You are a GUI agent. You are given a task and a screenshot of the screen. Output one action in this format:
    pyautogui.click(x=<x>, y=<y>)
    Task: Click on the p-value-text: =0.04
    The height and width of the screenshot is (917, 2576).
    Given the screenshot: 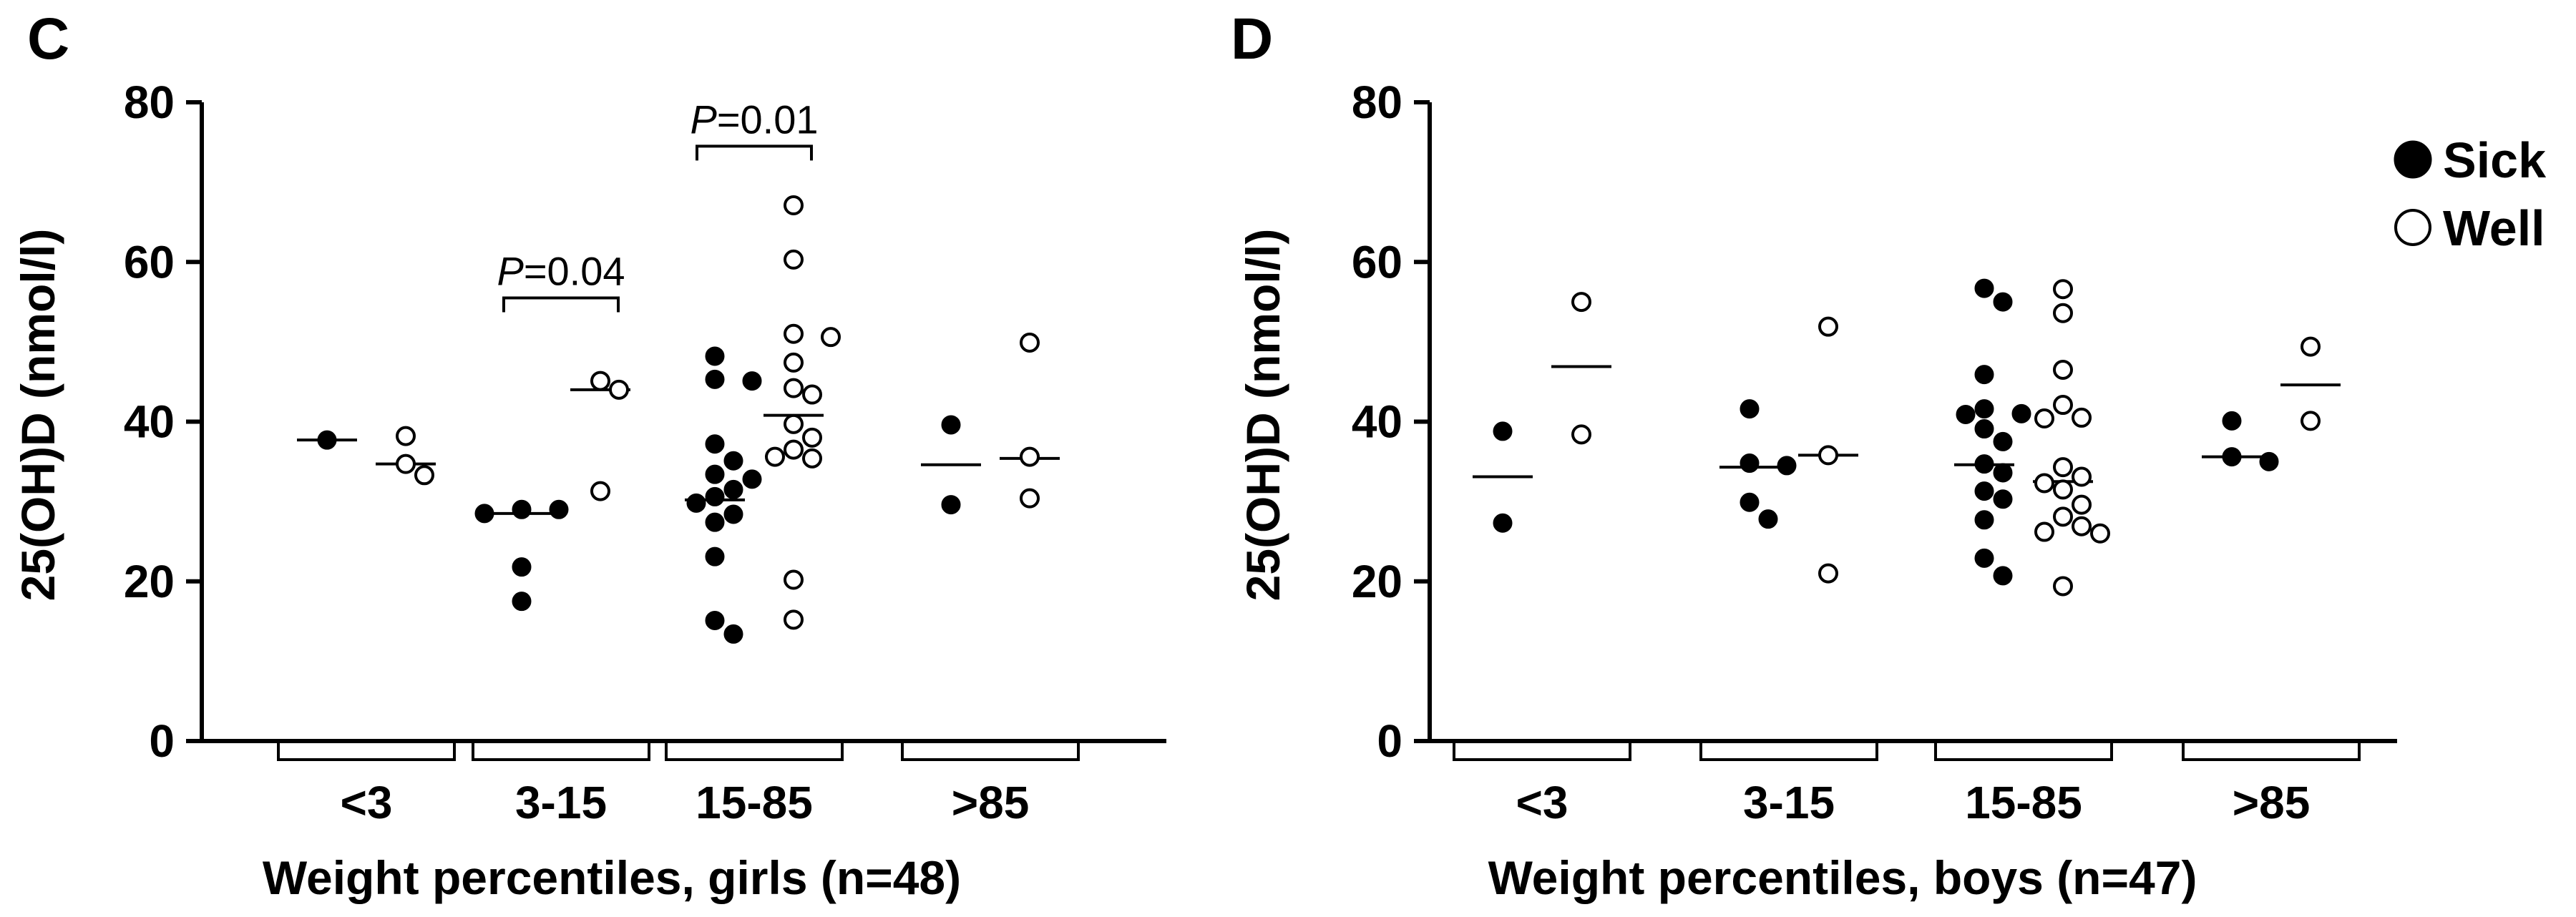 What is the action you would take?
    pyautogui.click(x=574, y=270)
    